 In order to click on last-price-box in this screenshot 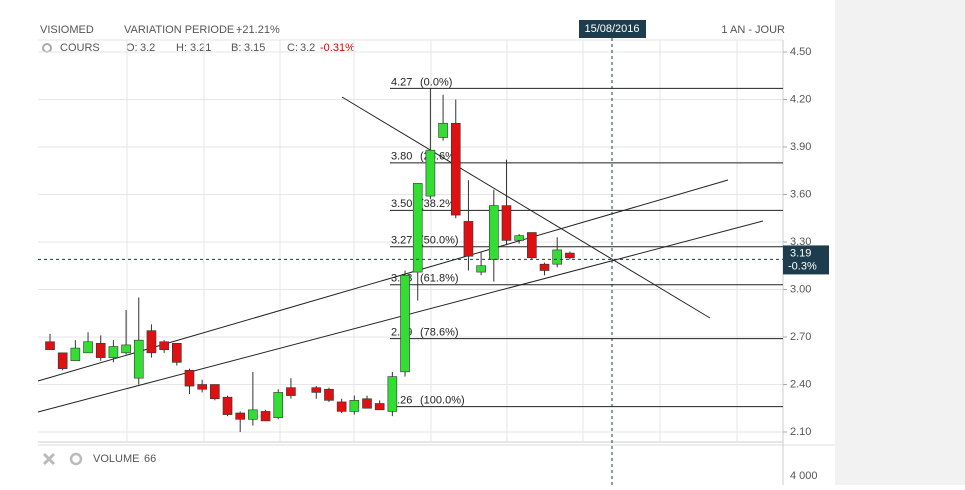, I will do `click(806, 260)`.